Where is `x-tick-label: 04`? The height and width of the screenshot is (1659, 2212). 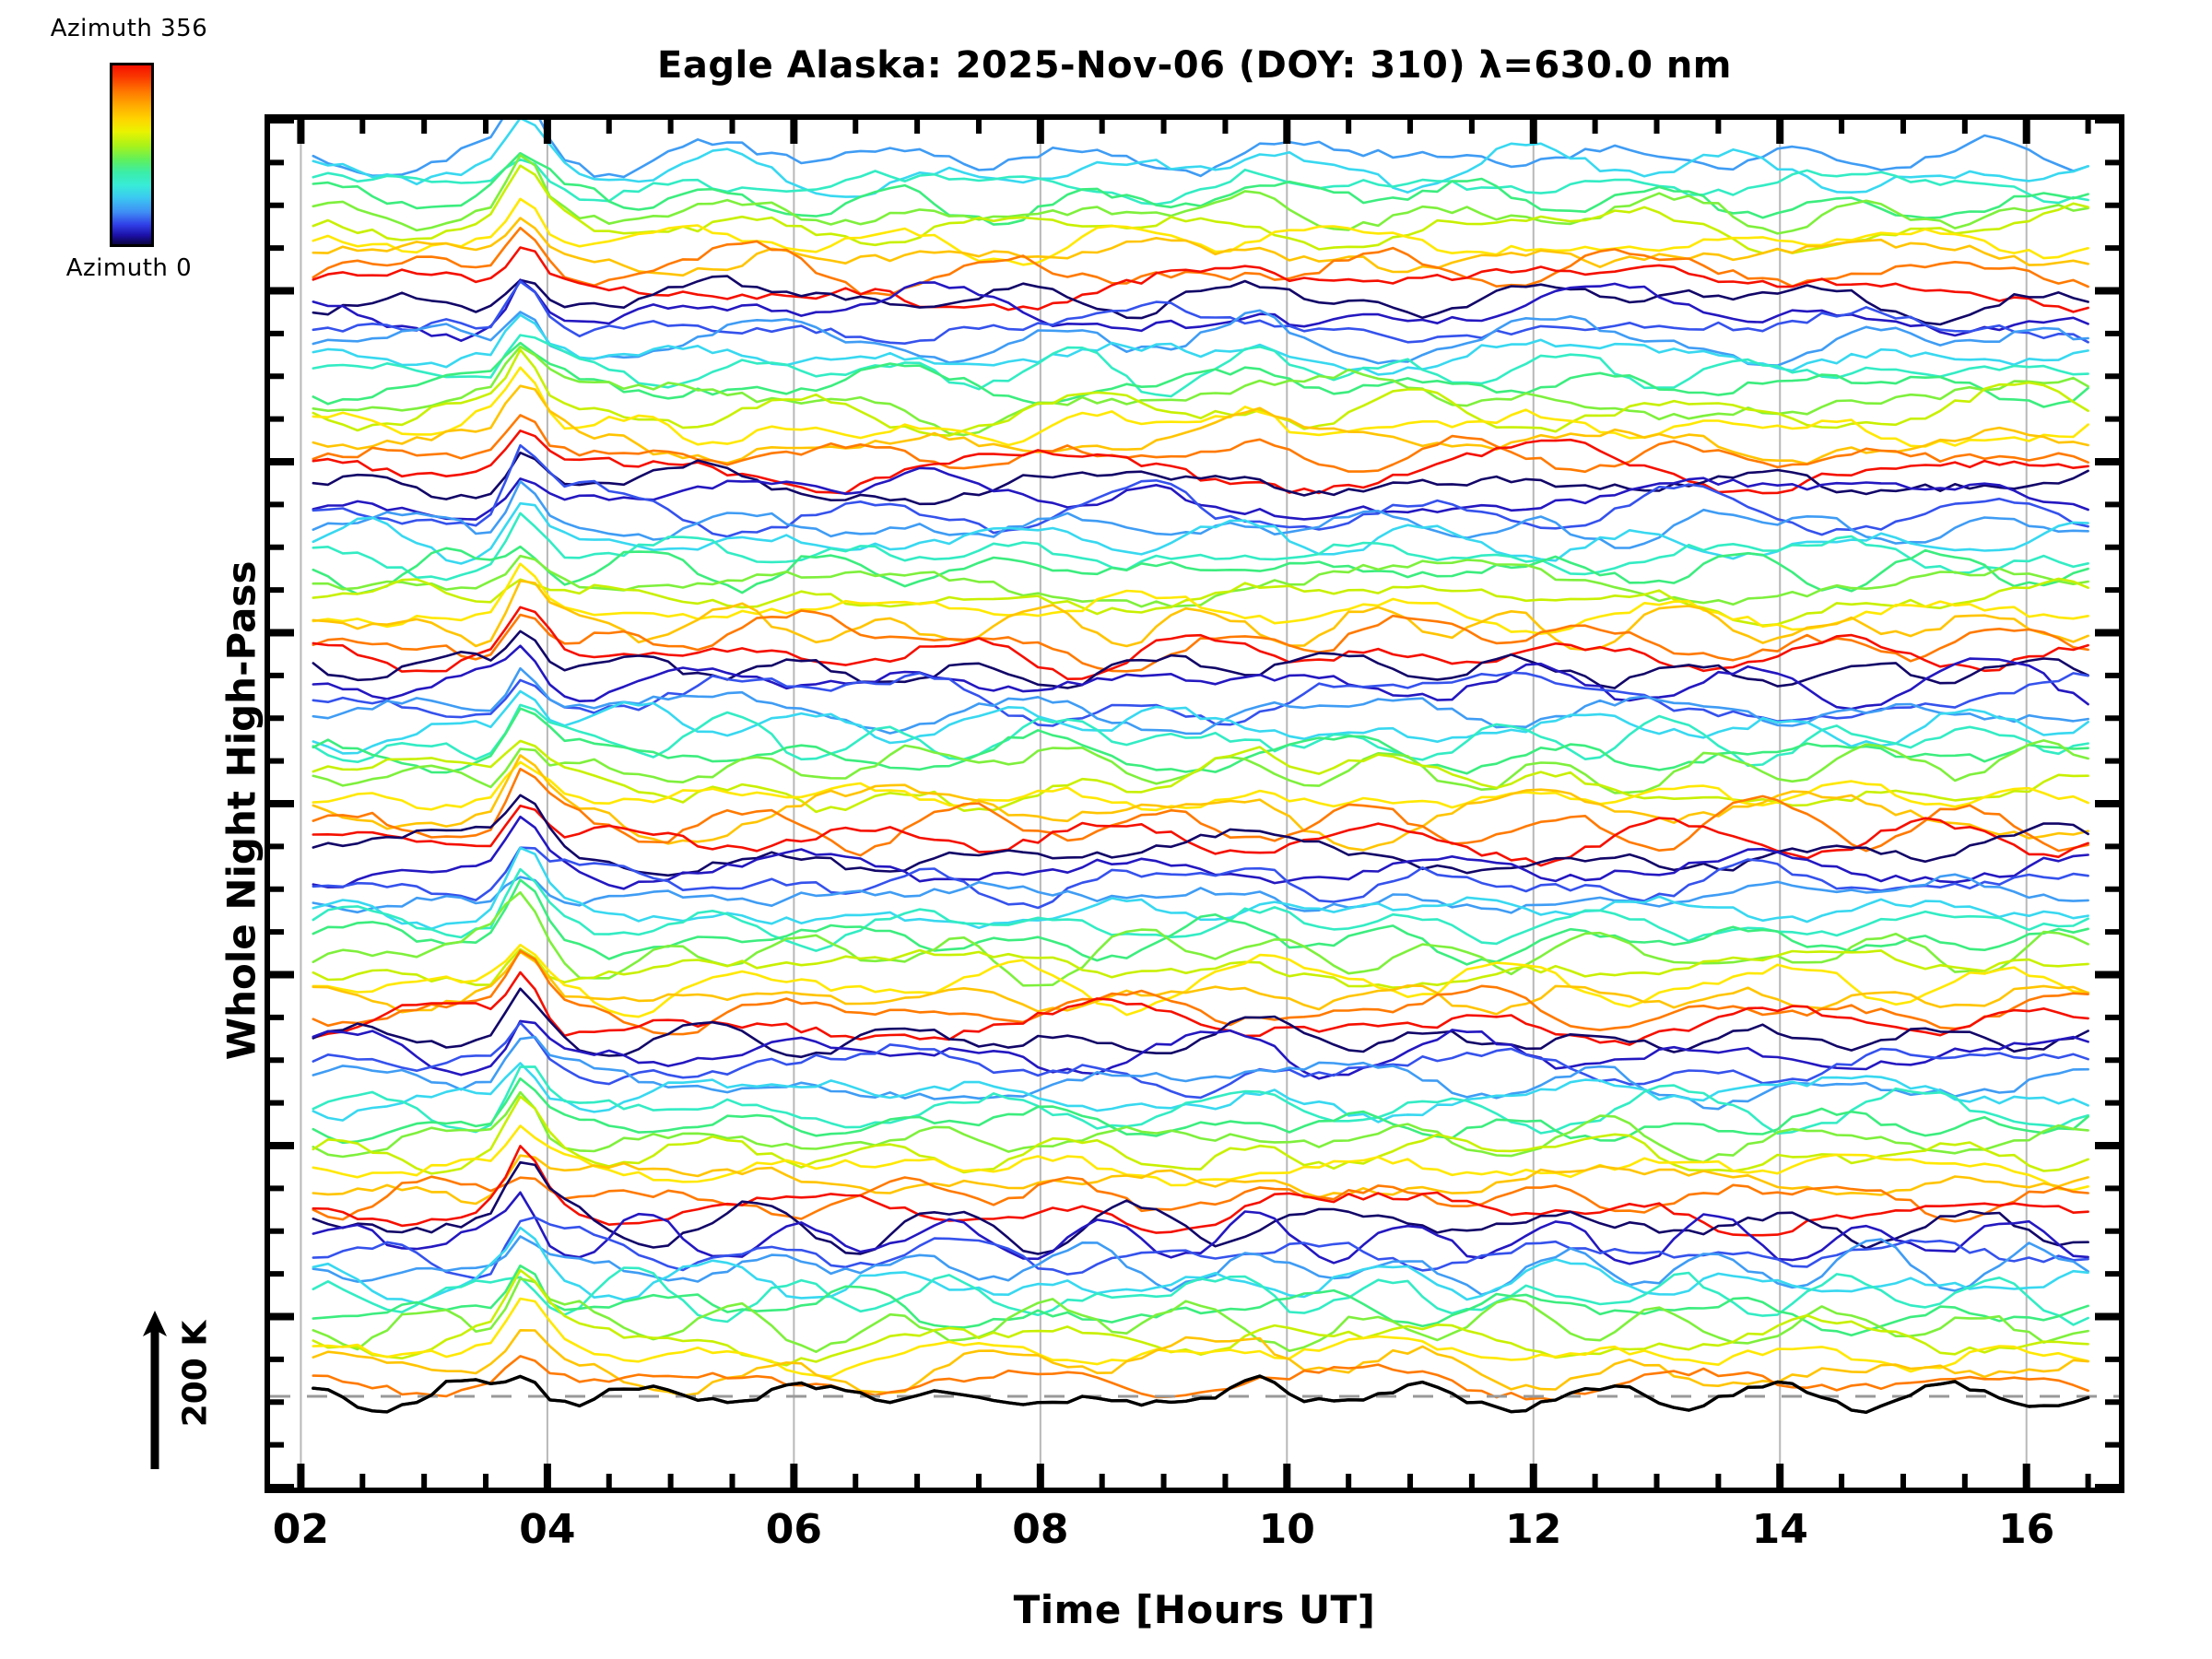 x-tick-label: 04 is located at coordinates (547, 1529).